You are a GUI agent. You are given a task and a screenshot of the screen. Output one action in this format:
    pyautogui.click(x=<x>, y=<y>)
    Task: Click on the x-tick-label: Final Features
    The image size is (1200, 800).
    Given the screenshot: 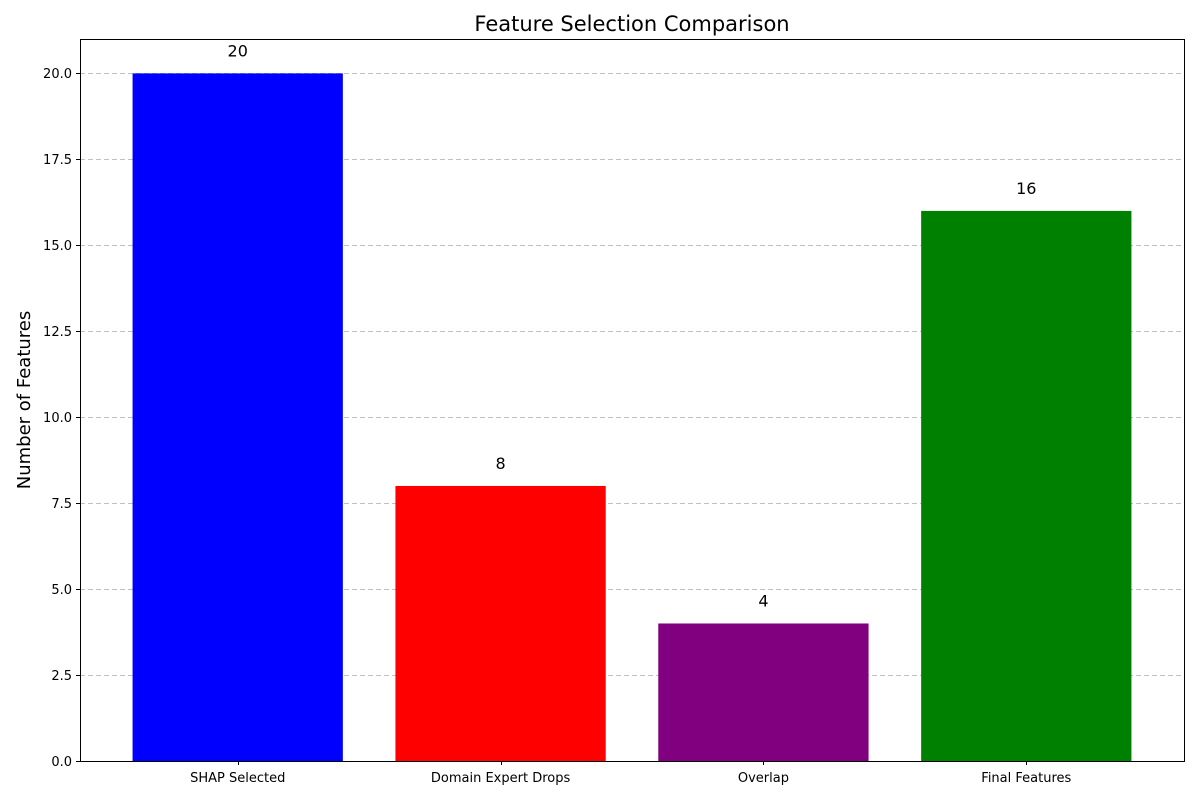 What is the action you would take?
    pyautogui.click(x=1026, y=778)
    